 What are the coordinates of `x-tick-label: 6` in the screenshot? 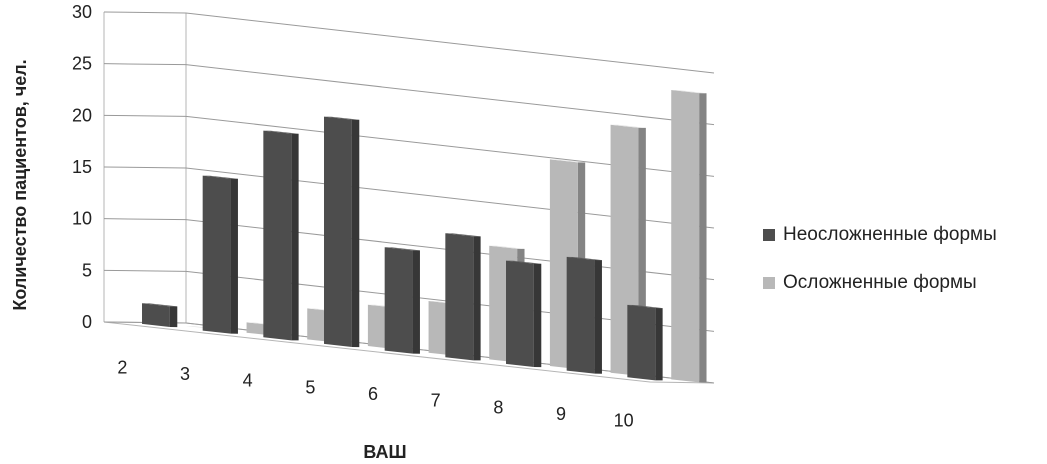 It's located at (373, 394).